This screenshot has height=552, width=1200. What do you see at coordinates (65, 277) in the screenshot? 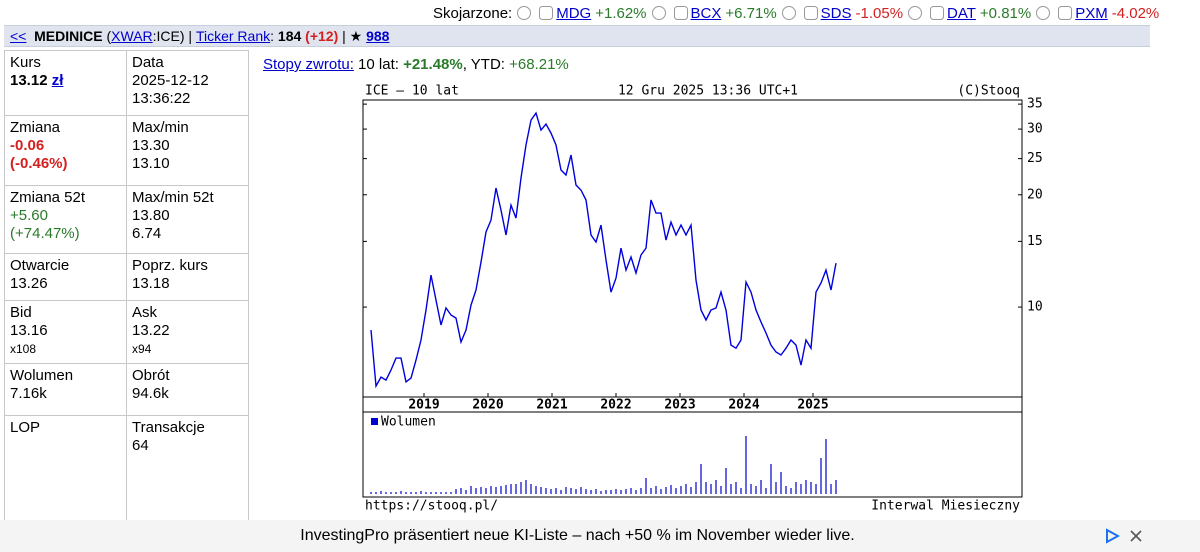
I see `quote-cell: Otwarcie 13.26` at bounding box center [65, 277].